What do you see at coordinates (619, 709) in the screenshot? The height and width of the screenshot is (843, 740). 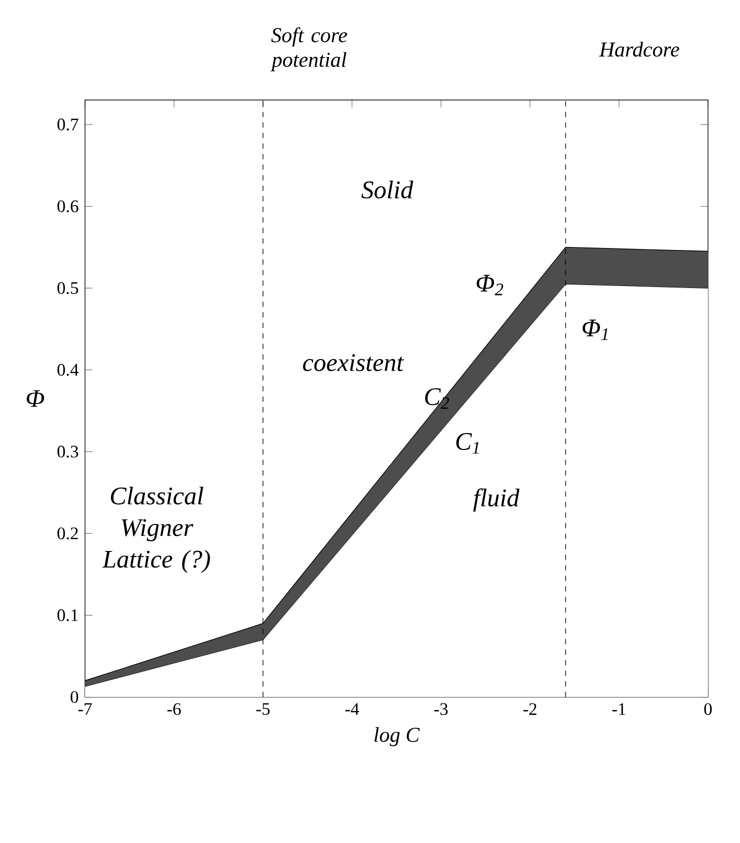 I see `x-tick-label: -1` at bounding box center [619, 709].